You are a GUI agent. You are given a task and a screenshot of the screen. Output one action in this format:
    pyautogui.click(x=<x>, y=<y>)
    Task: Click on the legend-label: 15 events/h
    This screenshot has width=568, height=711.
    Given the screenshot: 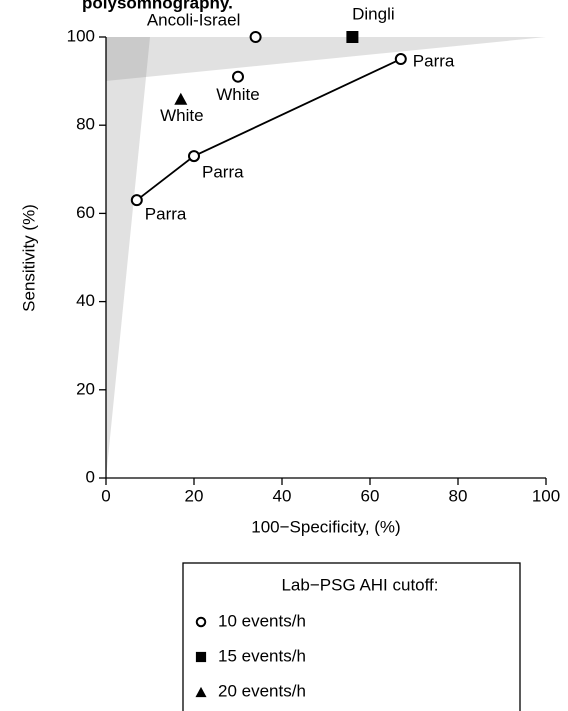 What is the action you would take?
    pyautogui.click(x=262, y=655)
    